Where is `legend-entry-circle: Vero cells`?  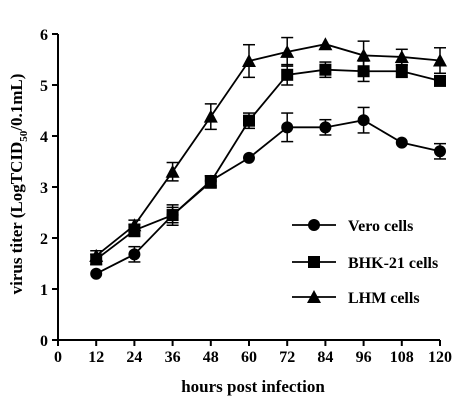 legend-entry-circle: Vero cells is located at coordinates (352, 226).